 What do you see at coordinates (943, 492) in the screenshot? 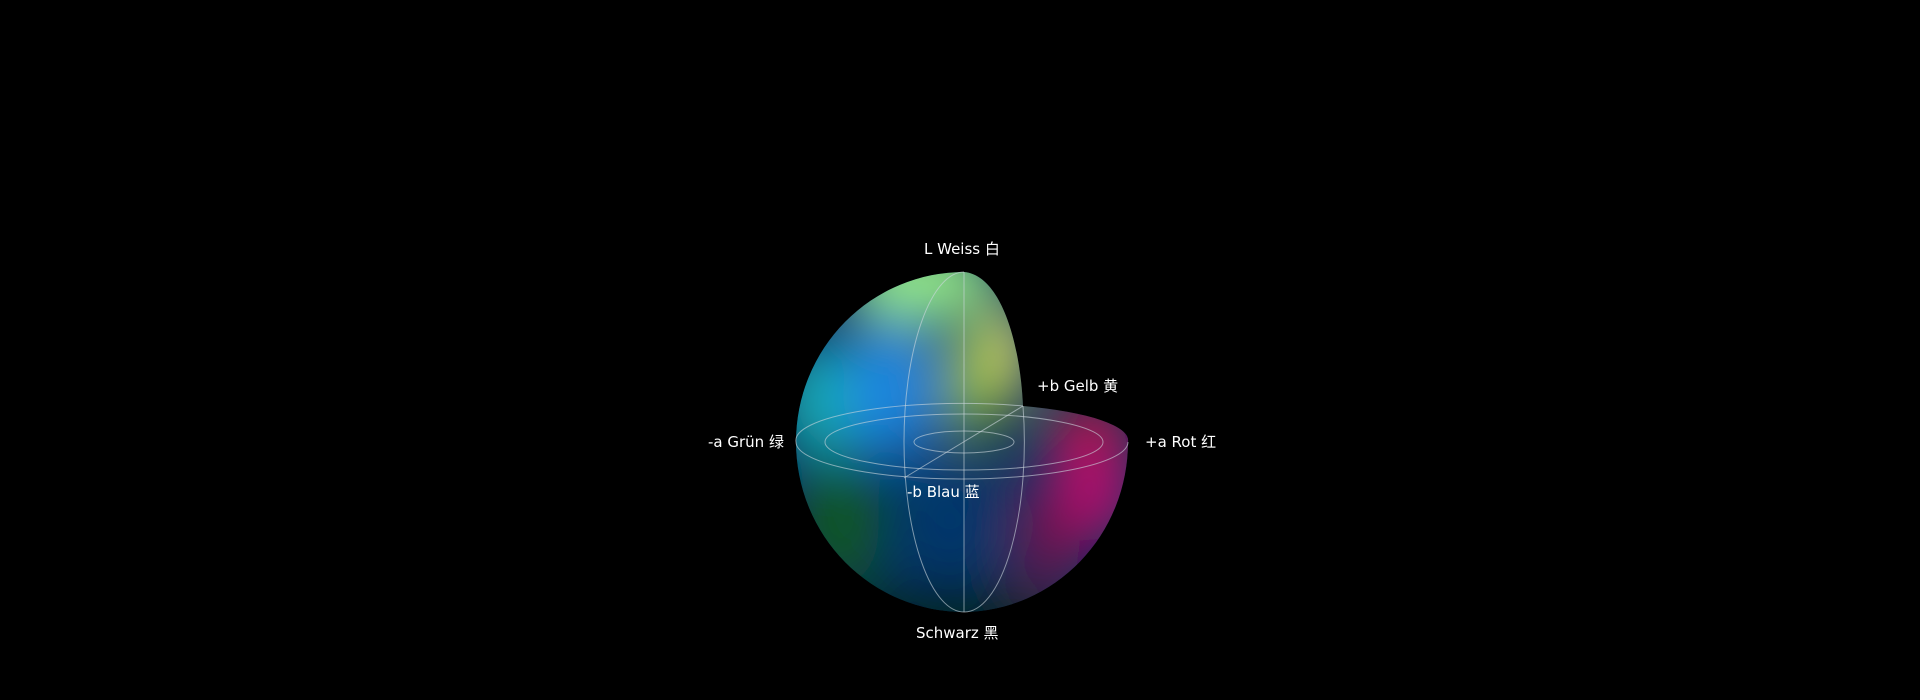
I see `label-minus-b-blue: -b Blau 蓝` at bounding box center [943, 492].